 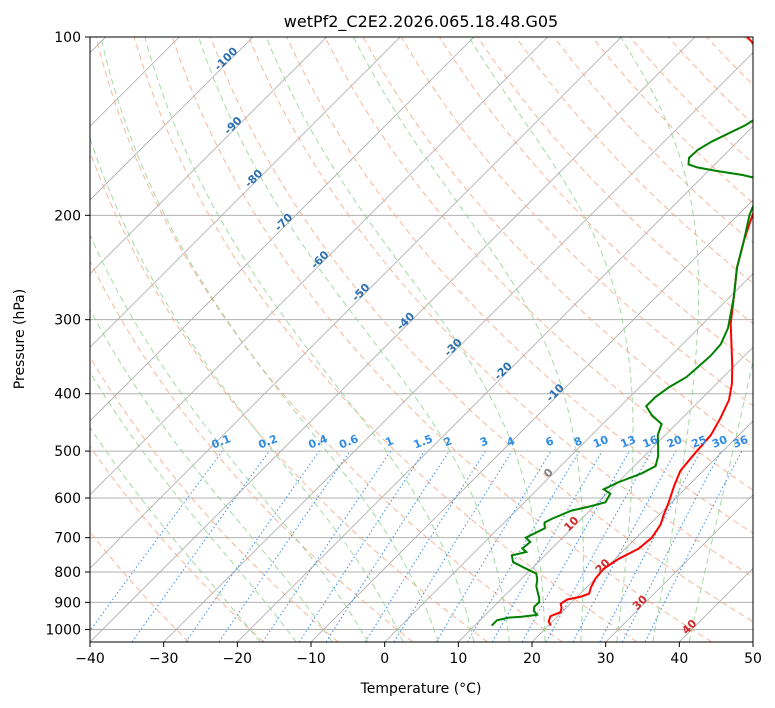 I want to click on mixing-ratio-label: 8, so click(x=578, y=441).